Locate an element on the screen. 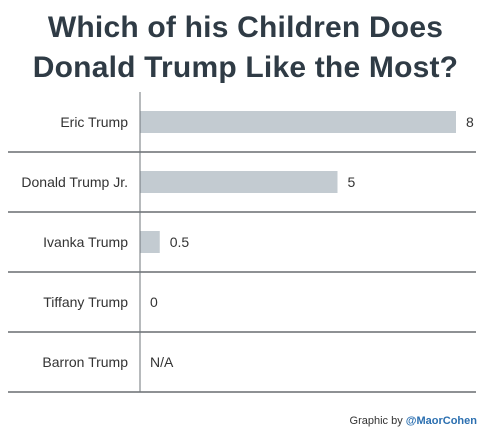 This screenshot has width=491, height=443. bar-ivanka-trump is located at coordinates (150, 242).